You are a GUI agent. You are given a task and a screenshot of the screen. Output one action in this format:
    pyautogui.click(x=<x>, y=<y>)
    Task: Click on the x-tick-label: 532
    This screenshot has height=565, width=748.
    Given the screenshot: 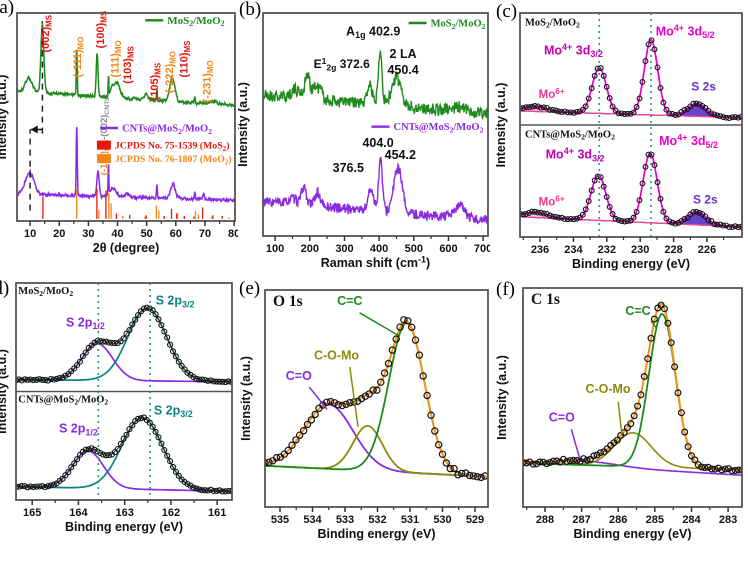 What is the action you would take?
    pyautogui.click(x=377, y=520)
    